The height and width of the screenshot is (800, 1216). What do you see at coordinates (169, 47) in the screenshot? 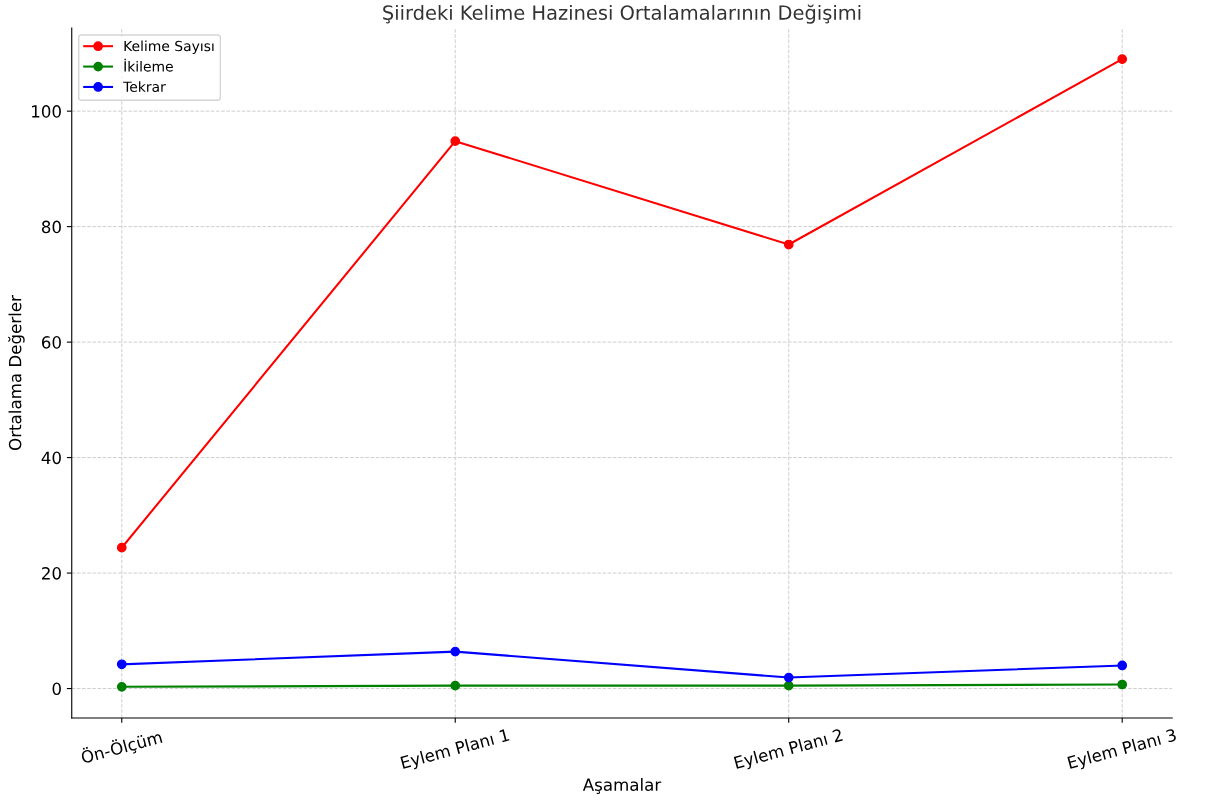
I see `legend-label: Kelime Sayısı` at bounding box center [169, 47].